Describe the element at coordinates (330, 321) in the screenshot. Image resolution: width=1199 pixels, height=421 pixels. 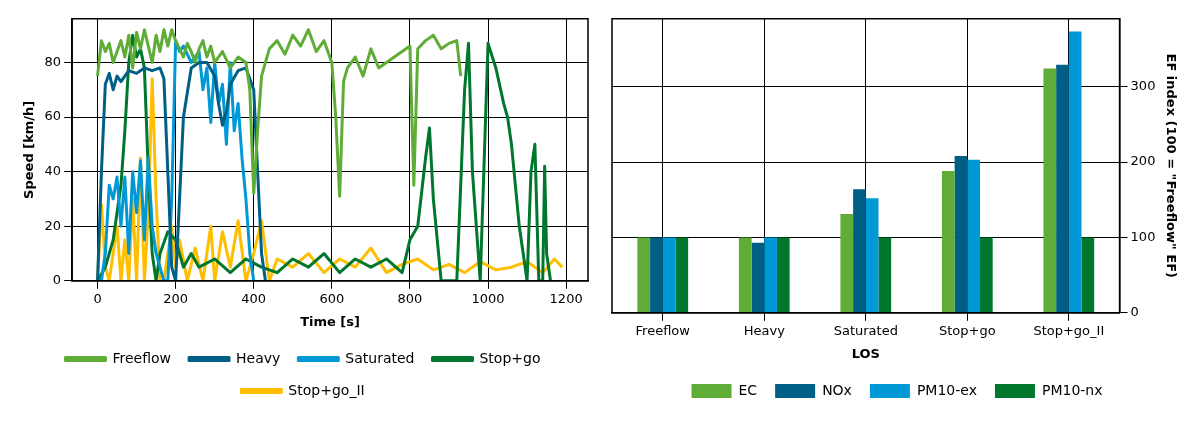
I see `x-axis-title: Time [s]` at that location.